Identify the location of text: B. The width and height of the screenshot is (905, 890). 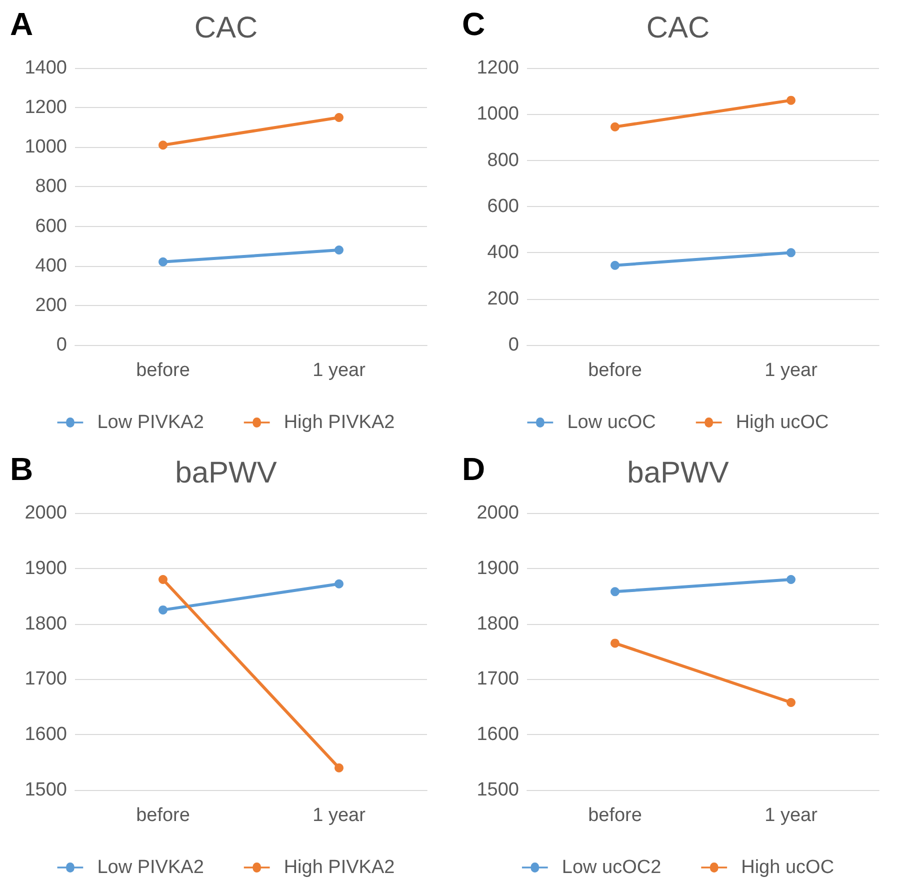
(22, 469).